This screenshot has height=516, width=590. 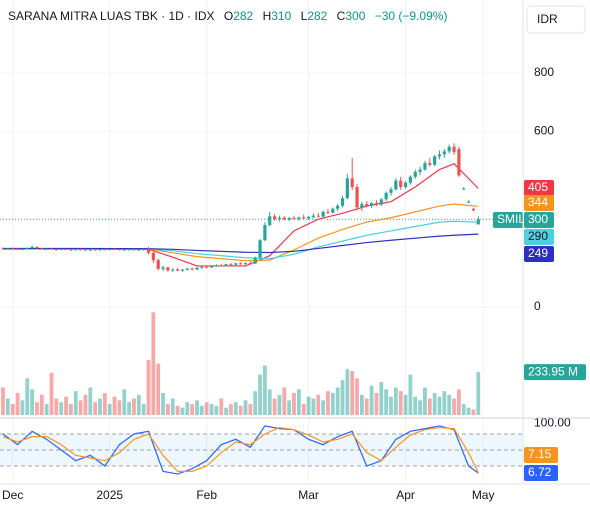 What do you see at coordinates (553, 371) in the screenshot?
I see `volume-value-label: 233.95 M` at bounding box center [553, 371].